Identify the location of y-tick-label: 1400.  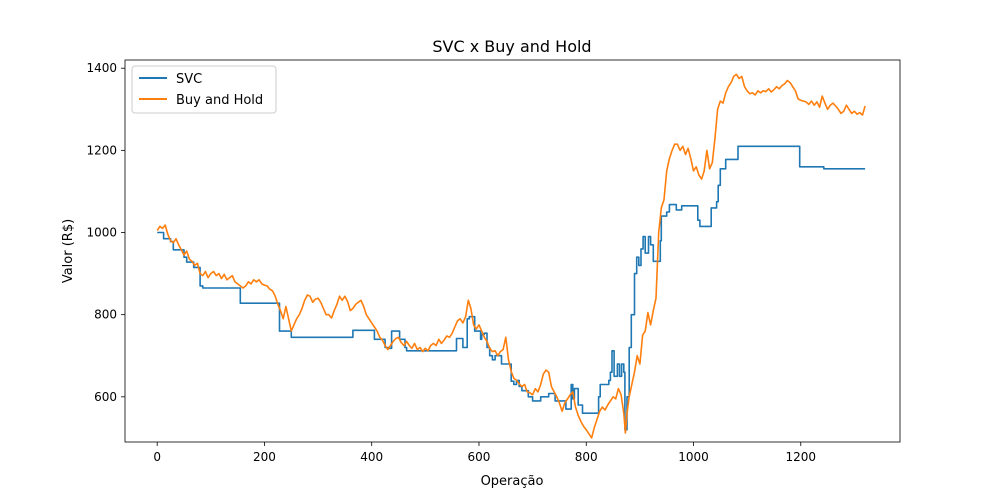
(101, 68).